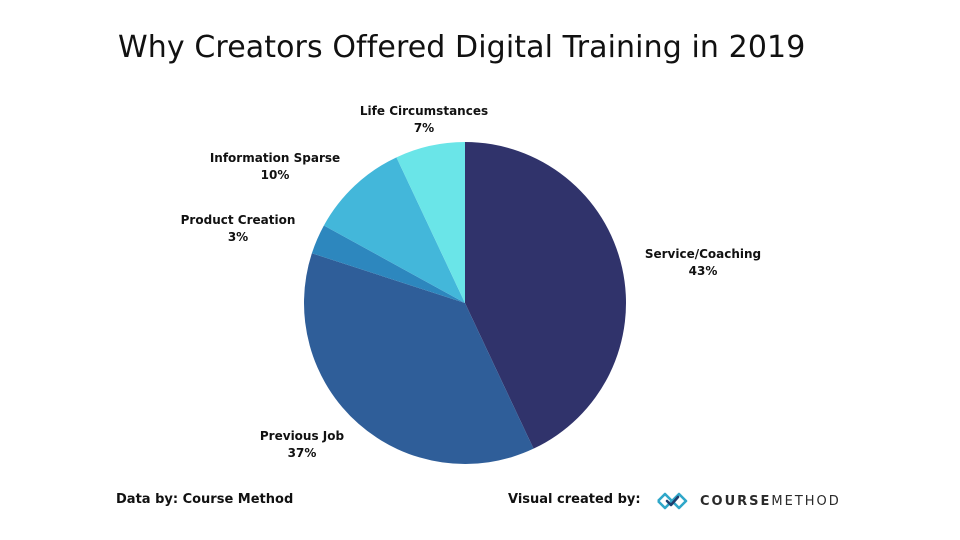  I want to click on brand-wordmark: COURSEMETHOD, so click(770, 501).